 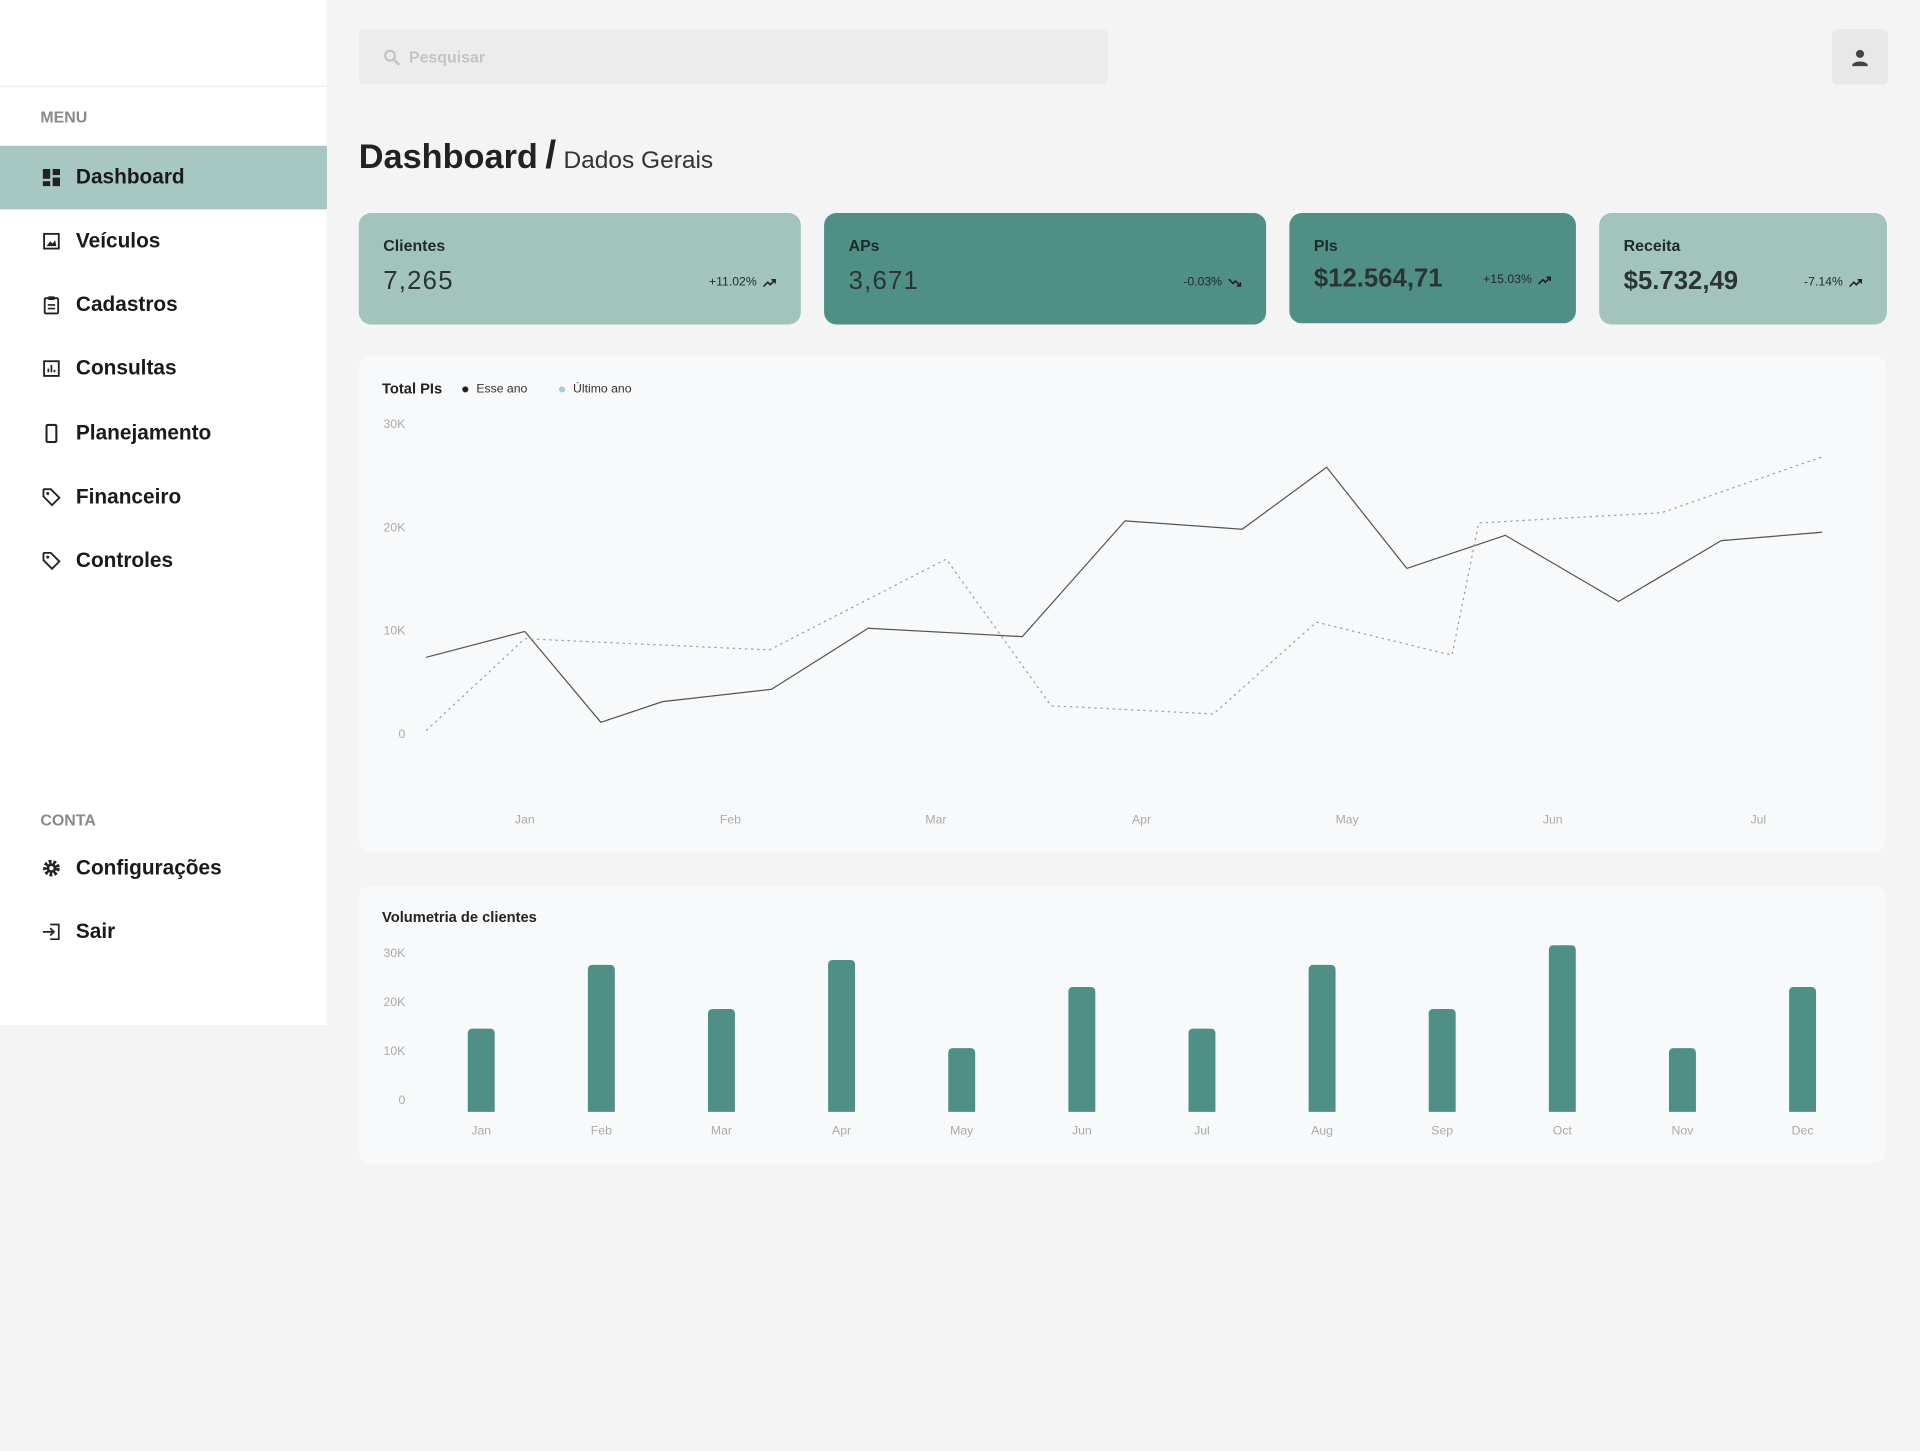 I want to click on menu-text: Financeiro, so click(x=128, y=496).